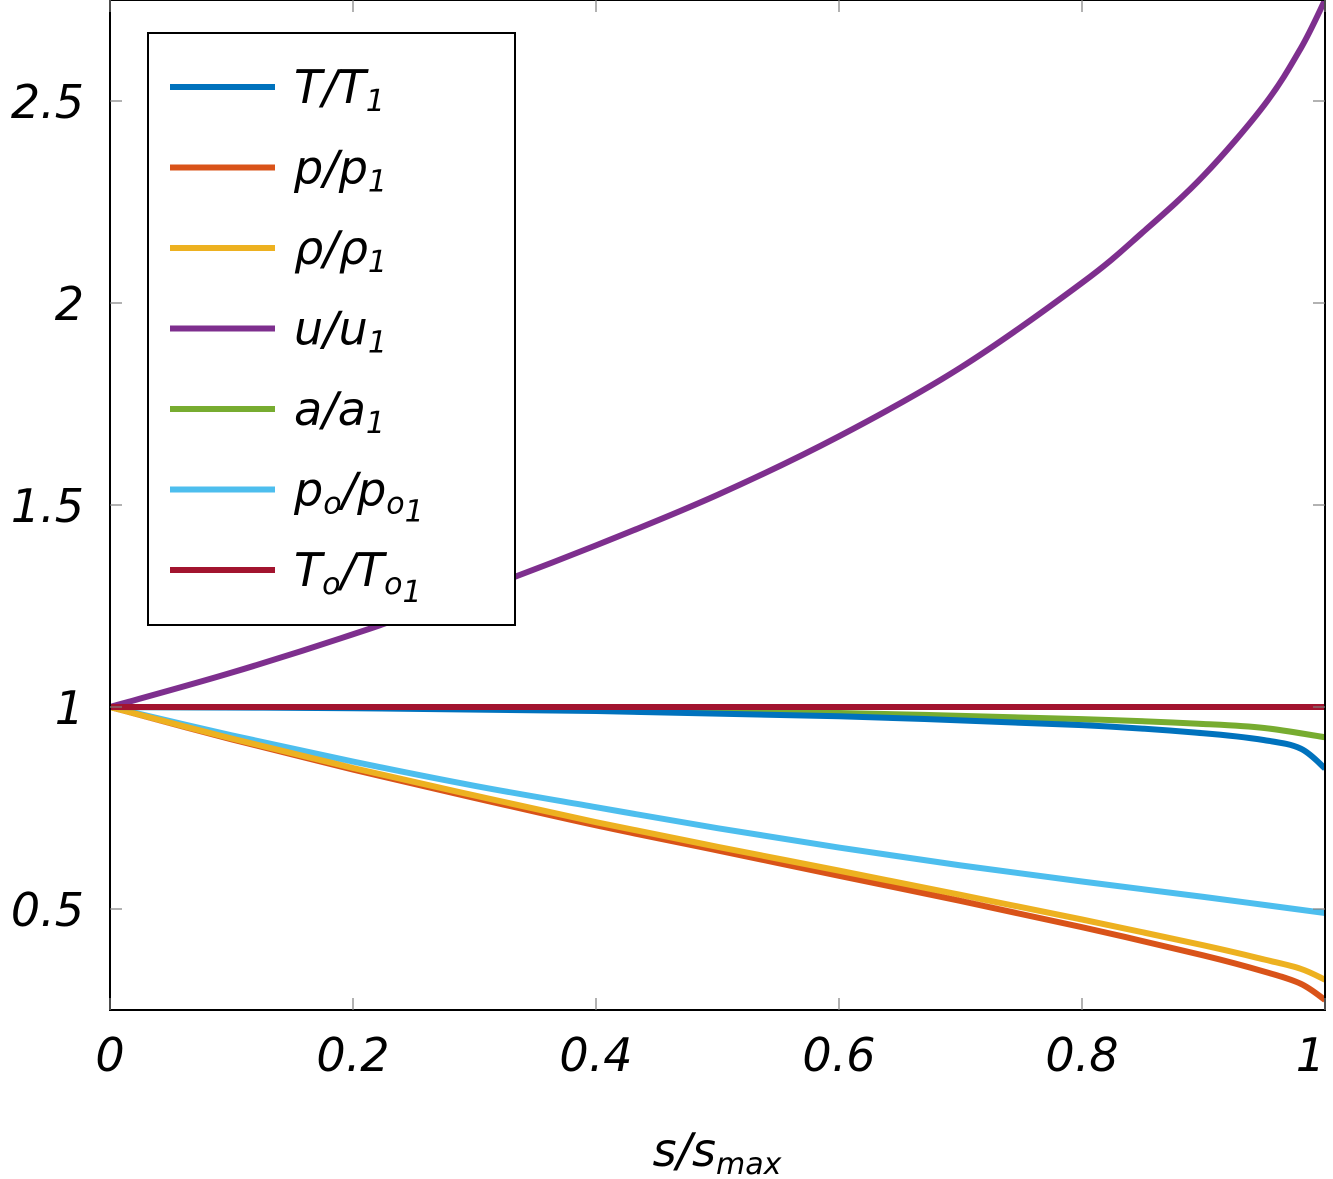 The width and height of the screenshot is (1333, 1179). I want to click on legend: T/T1 p/p1 ρ/ρ1 u/u1 a/a1 po/po1 To/To1, so click(331, 329).